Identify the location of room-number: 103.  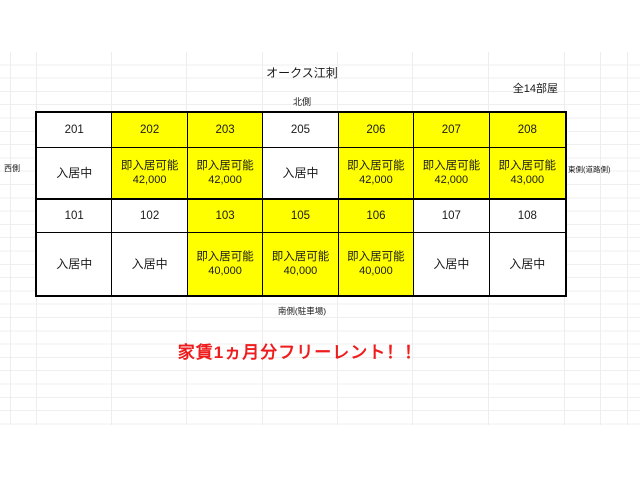
(225, 216).